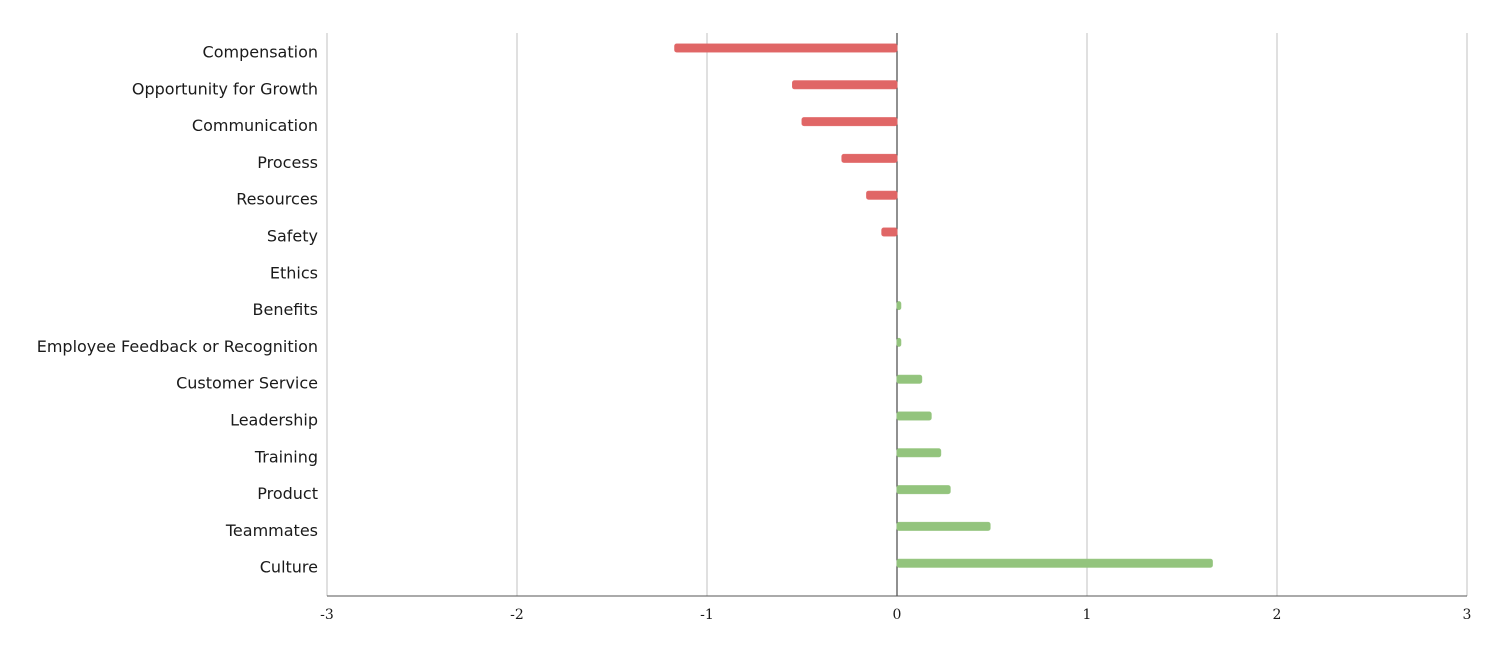 This screenshot has width=1500, height=656. I want to click on category-label: Resources, so click(277, 199).